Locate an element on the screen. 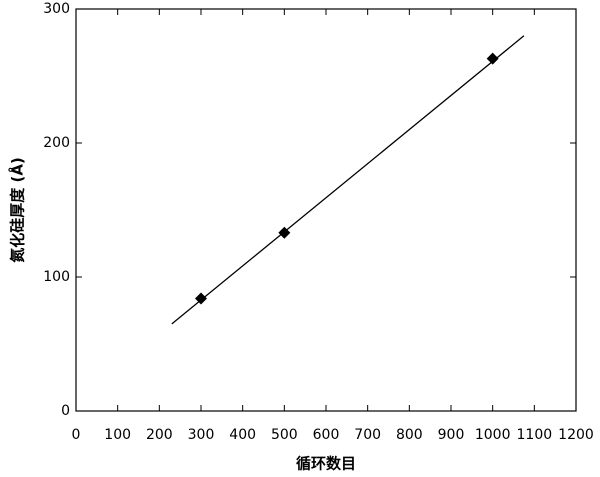 This screenshot has width=600, height=477. x-tick-label: 300 is located at coordinates (201, 435).